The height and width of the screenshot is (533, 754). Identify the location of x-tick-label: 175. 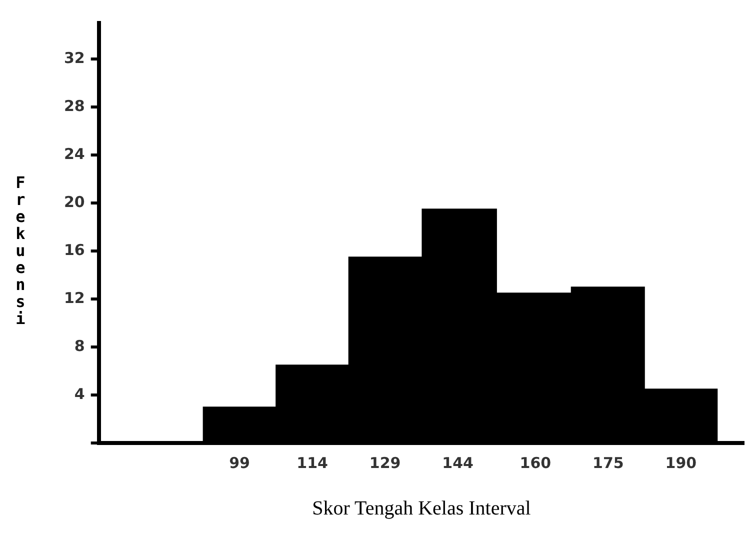
(608, 463).